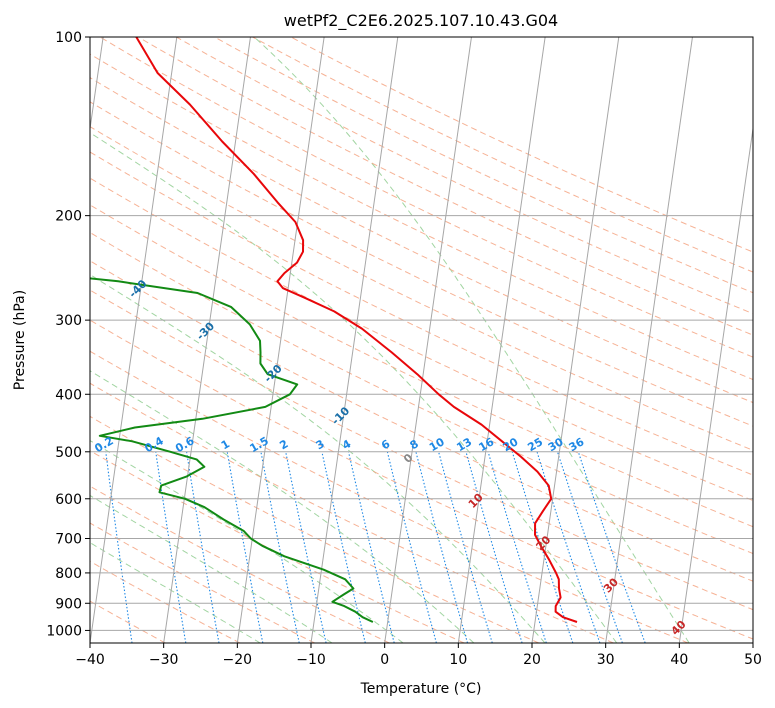  What do you see at coordinates (68, 395) in the screenshot?
I see `y-tick-label: 400` at bounding box center [68, 395].